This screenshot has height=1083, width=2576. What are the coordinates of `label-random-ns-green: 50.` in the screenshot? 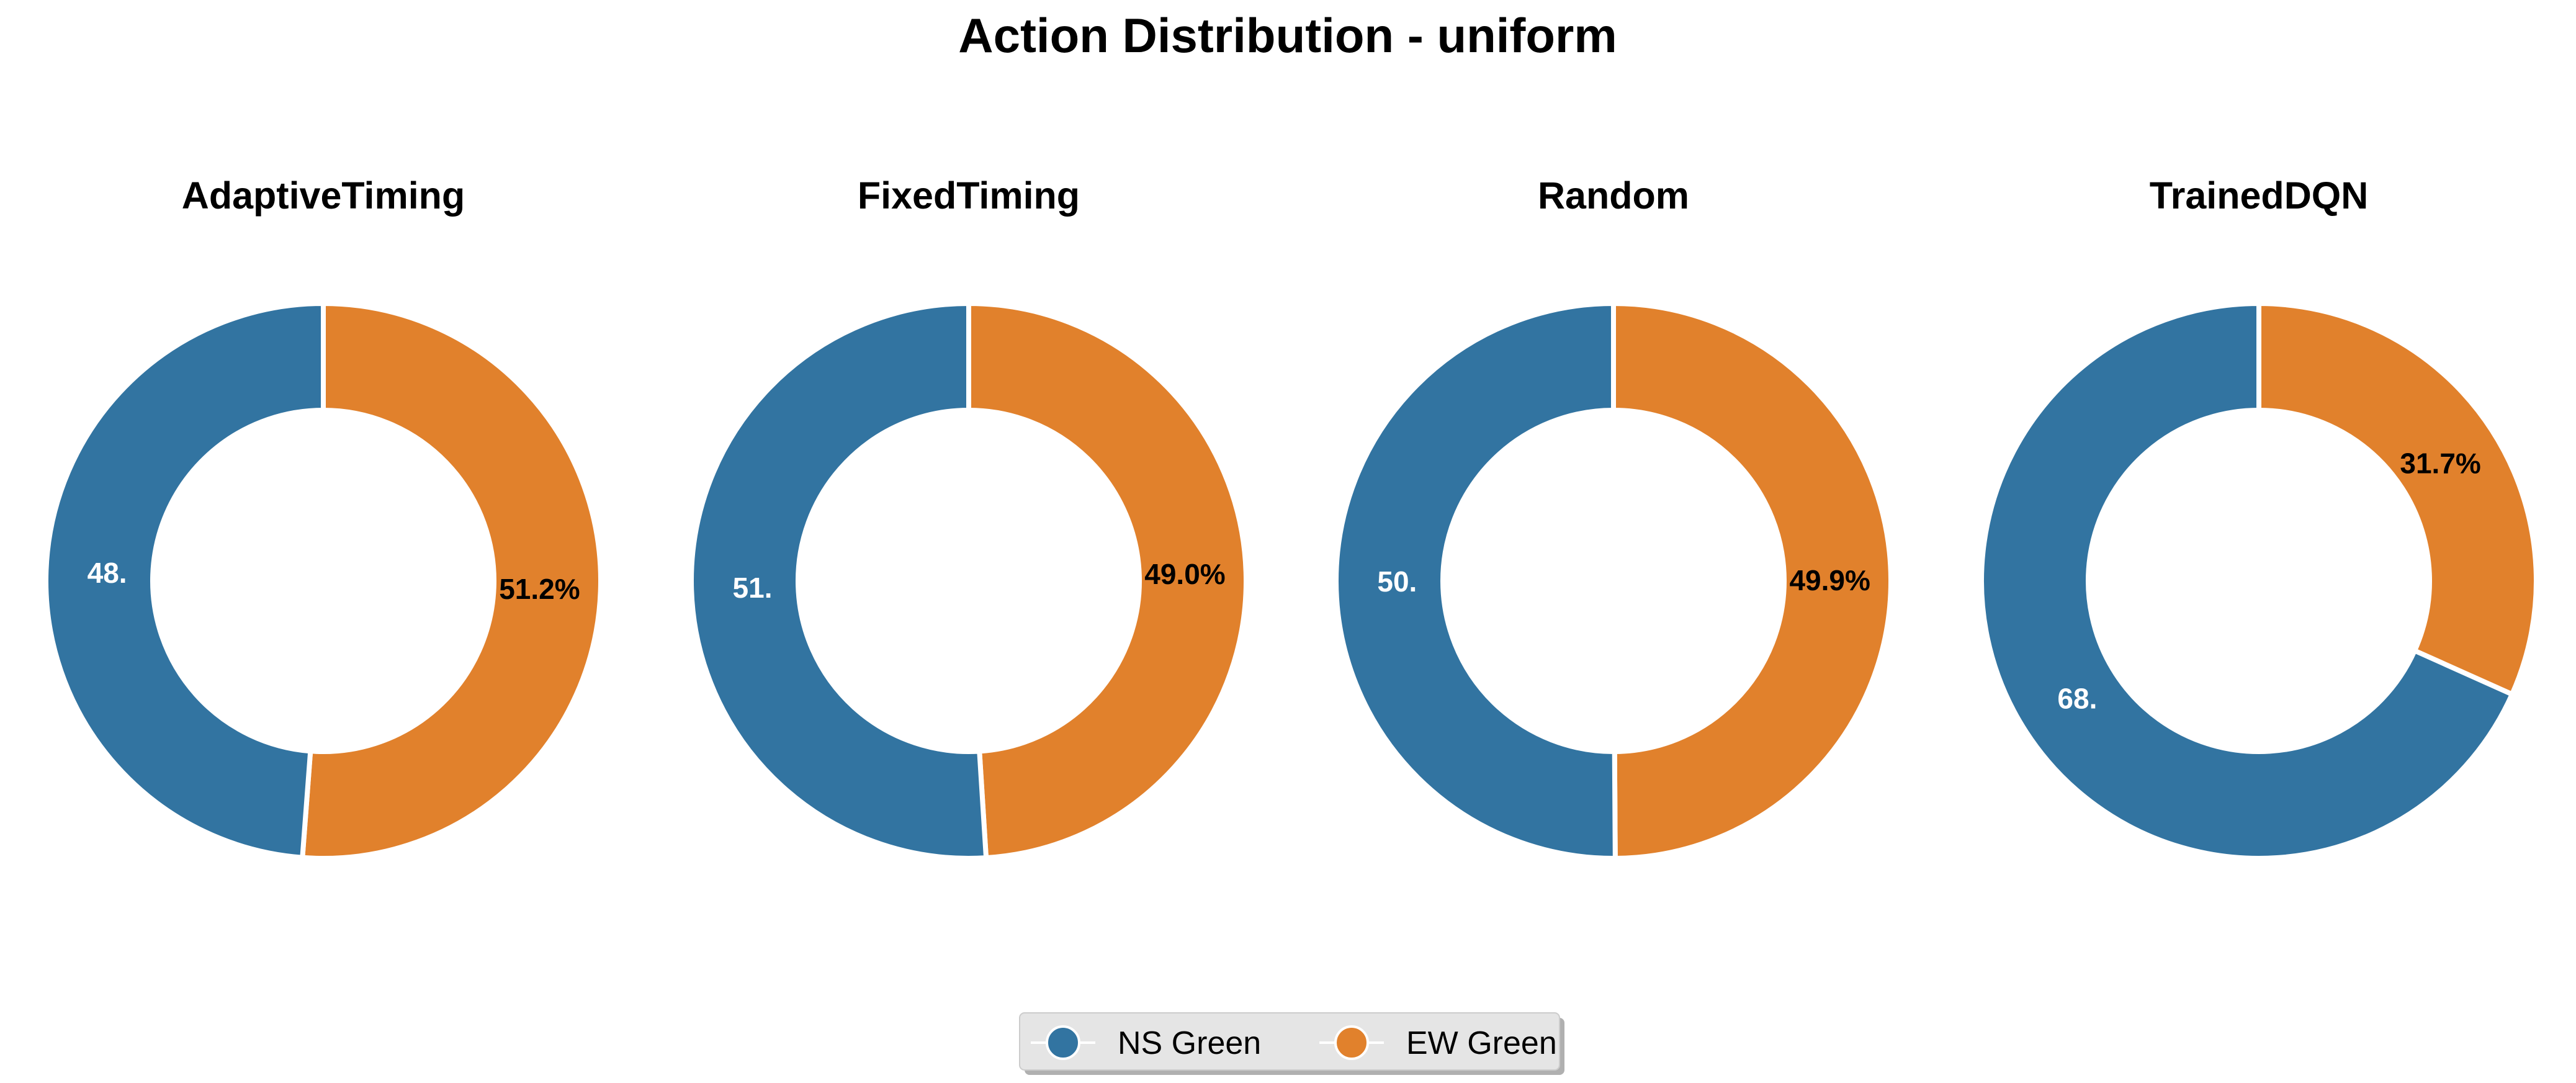 It's located at (1397, 581).